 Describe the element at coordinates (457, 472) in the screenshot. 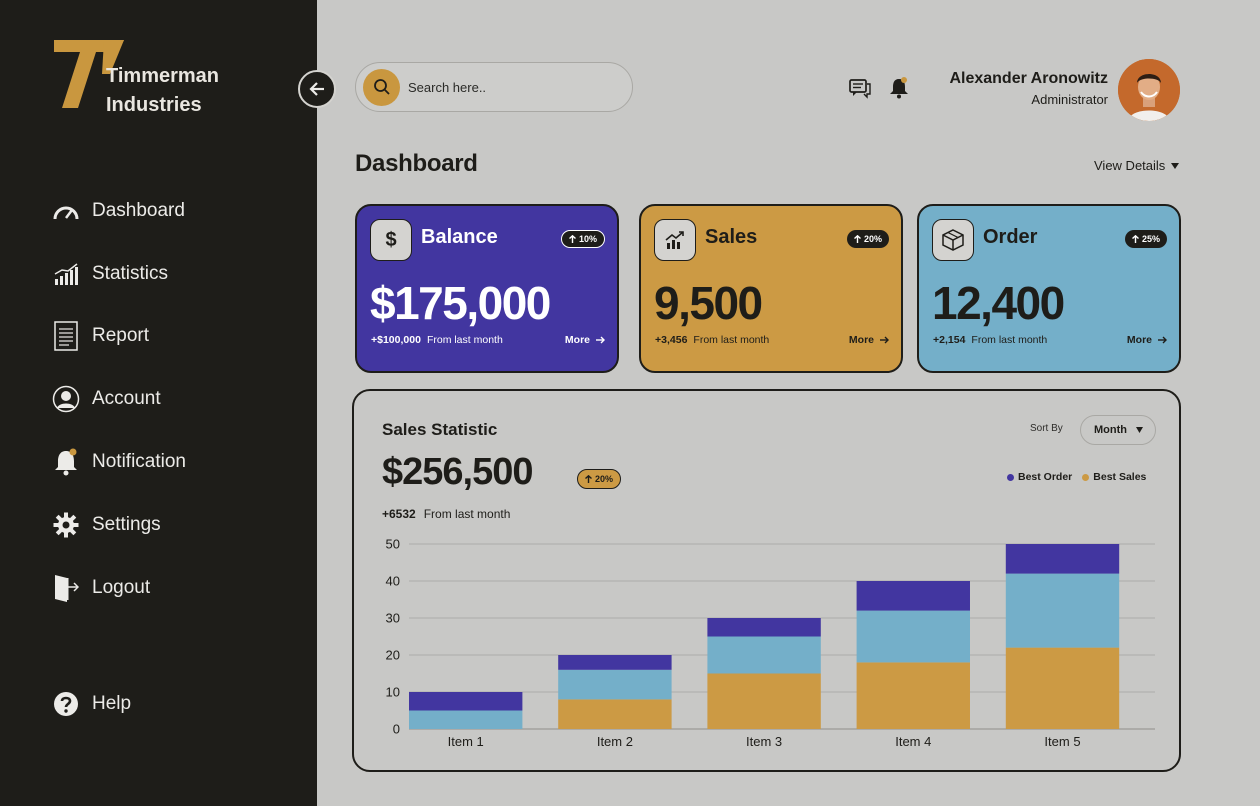

I see `panel-total-value: $256,500` at that location.